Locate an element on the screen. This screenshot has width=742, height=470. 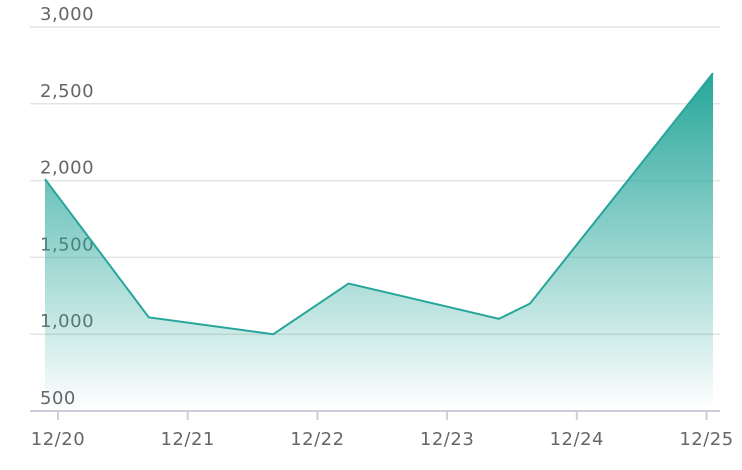
y-tick-label: 3,000 is located at coordinates (67, 14).